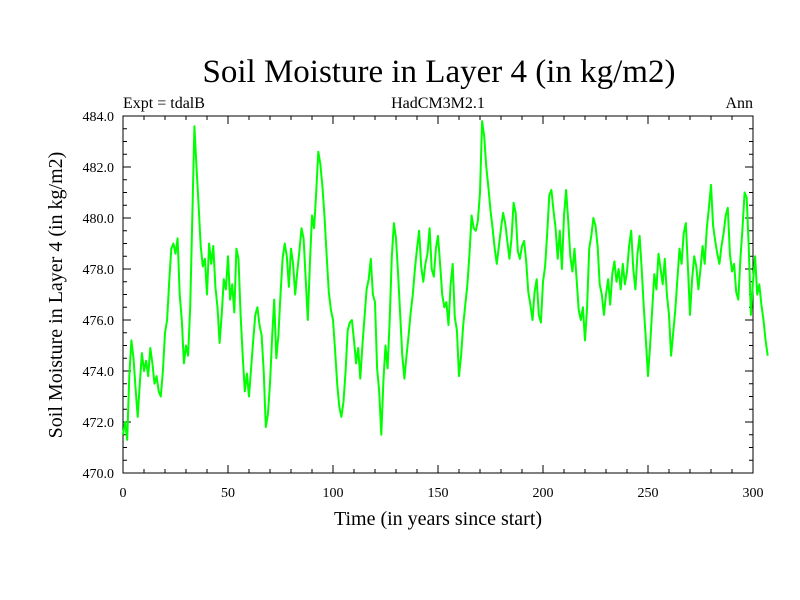  I want to click on y-tick-label: 476.0, so click(99, 321).